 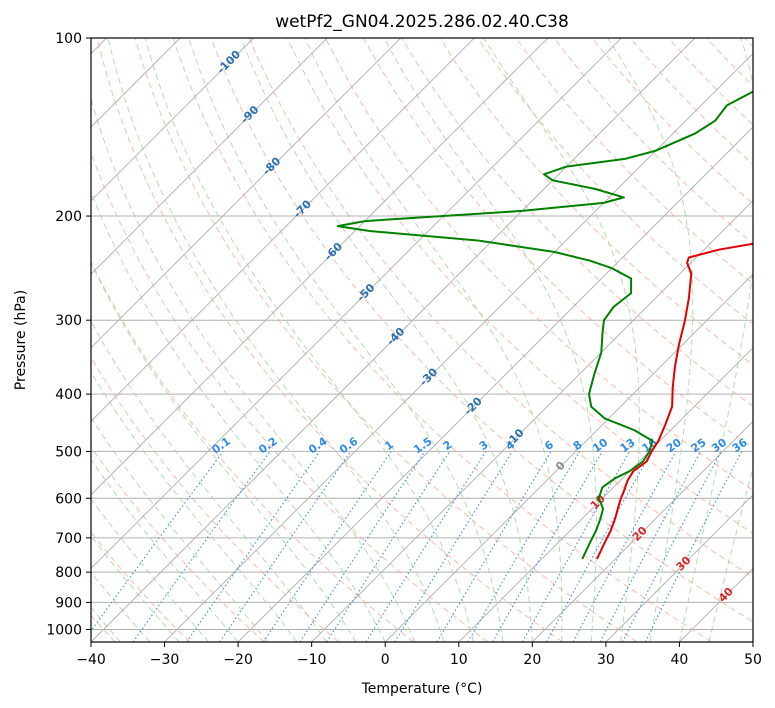 I want to click on y-tick-label: 200, so click(x=68, y=217).